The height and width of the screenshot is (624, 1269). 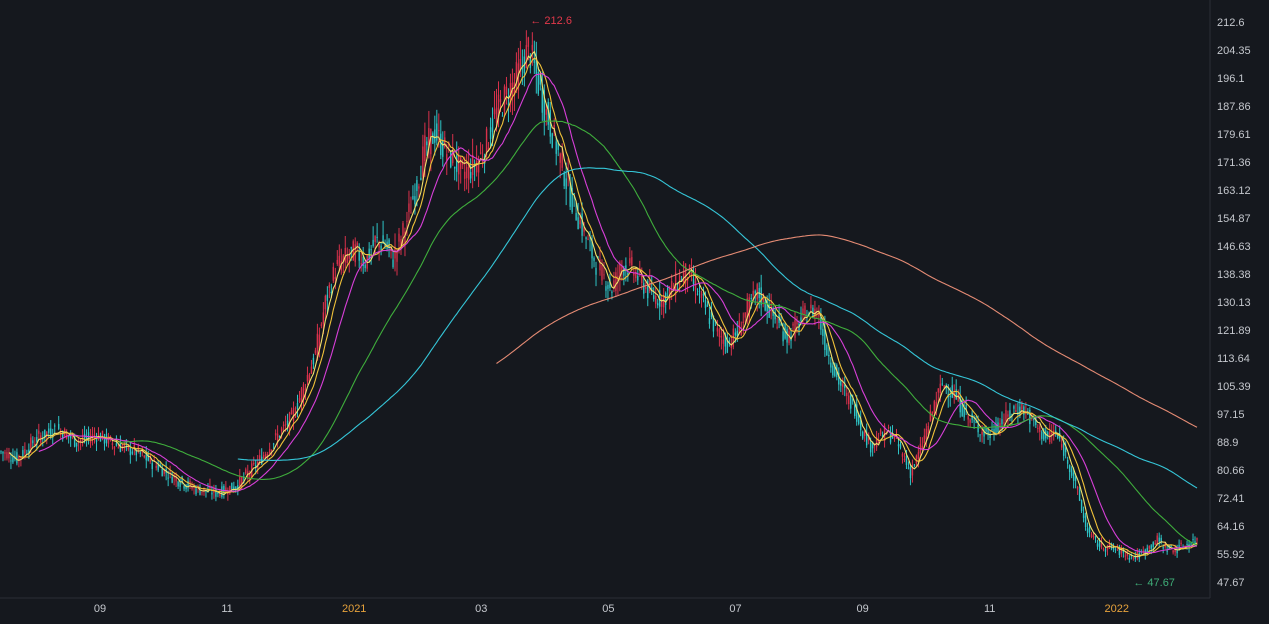 I want to click on y-tick-label: 146.63, so click(x=1234, y=247).